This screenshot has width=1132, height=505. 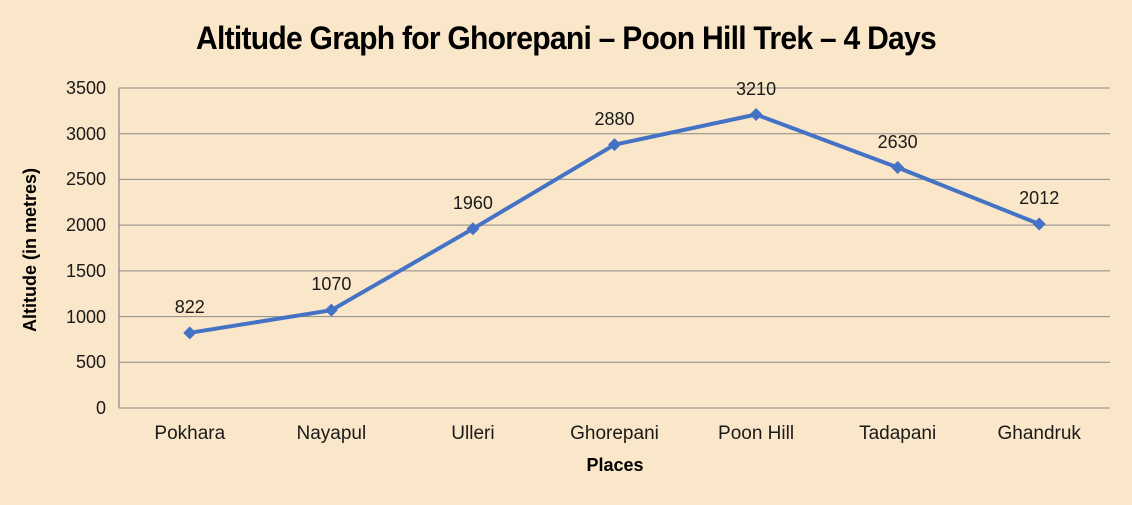 What do you see at coordinates (898, 433) in the screenshot?
I see `x-category-label: Tadapani` at bounding box center [898, 433].